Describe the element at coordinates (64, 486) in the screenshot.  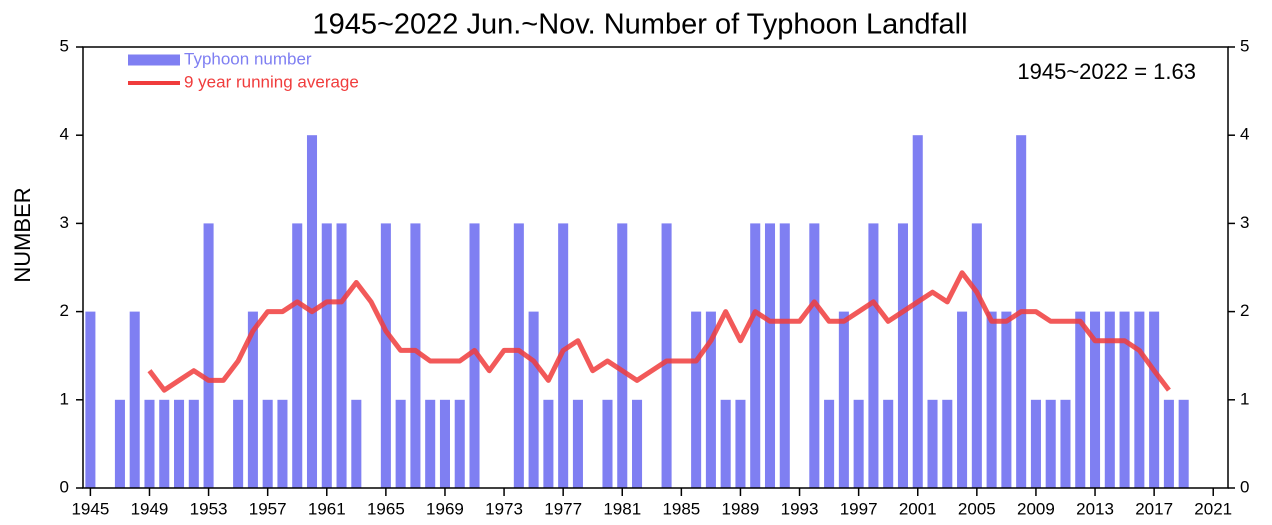
I see `y-tick-label: 0` at that location.